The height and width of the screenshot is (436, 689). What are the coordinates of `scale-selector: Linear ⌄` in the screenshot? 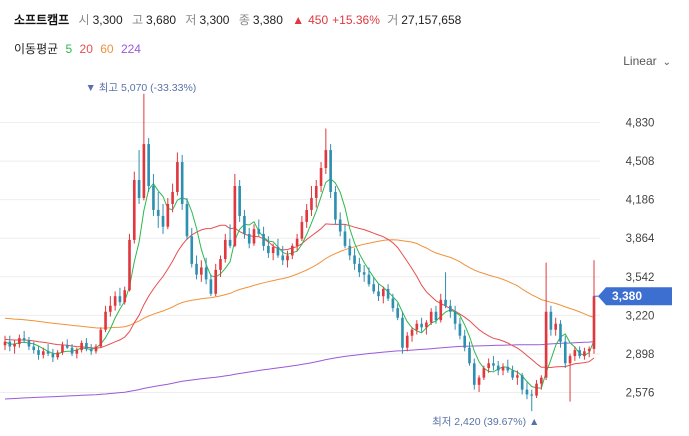 It's located at (647, 61).